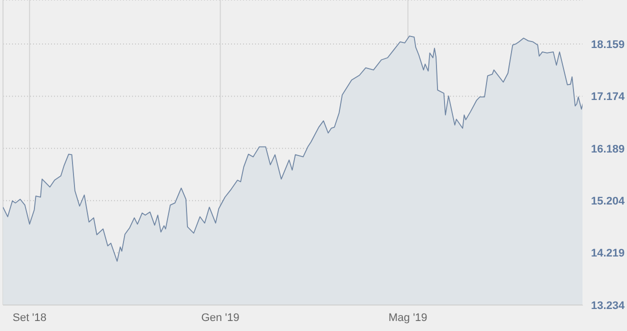 The height and width of the screenshot is (331, 627). Describe the element at coordinates (408, 318) in the screenshot. I see `x-tick-label: Mag '19` at that location.